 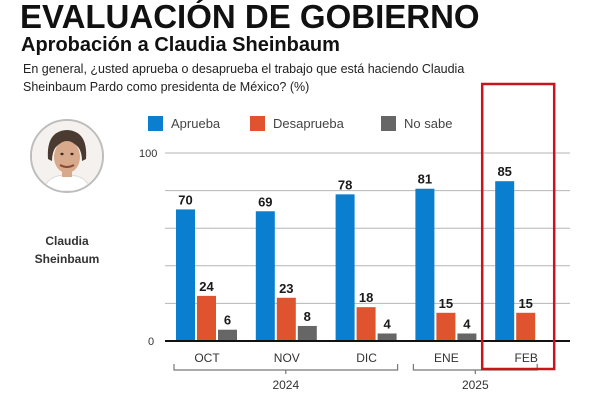 I want to click on value-label: 18, so click(x=366, y=297).